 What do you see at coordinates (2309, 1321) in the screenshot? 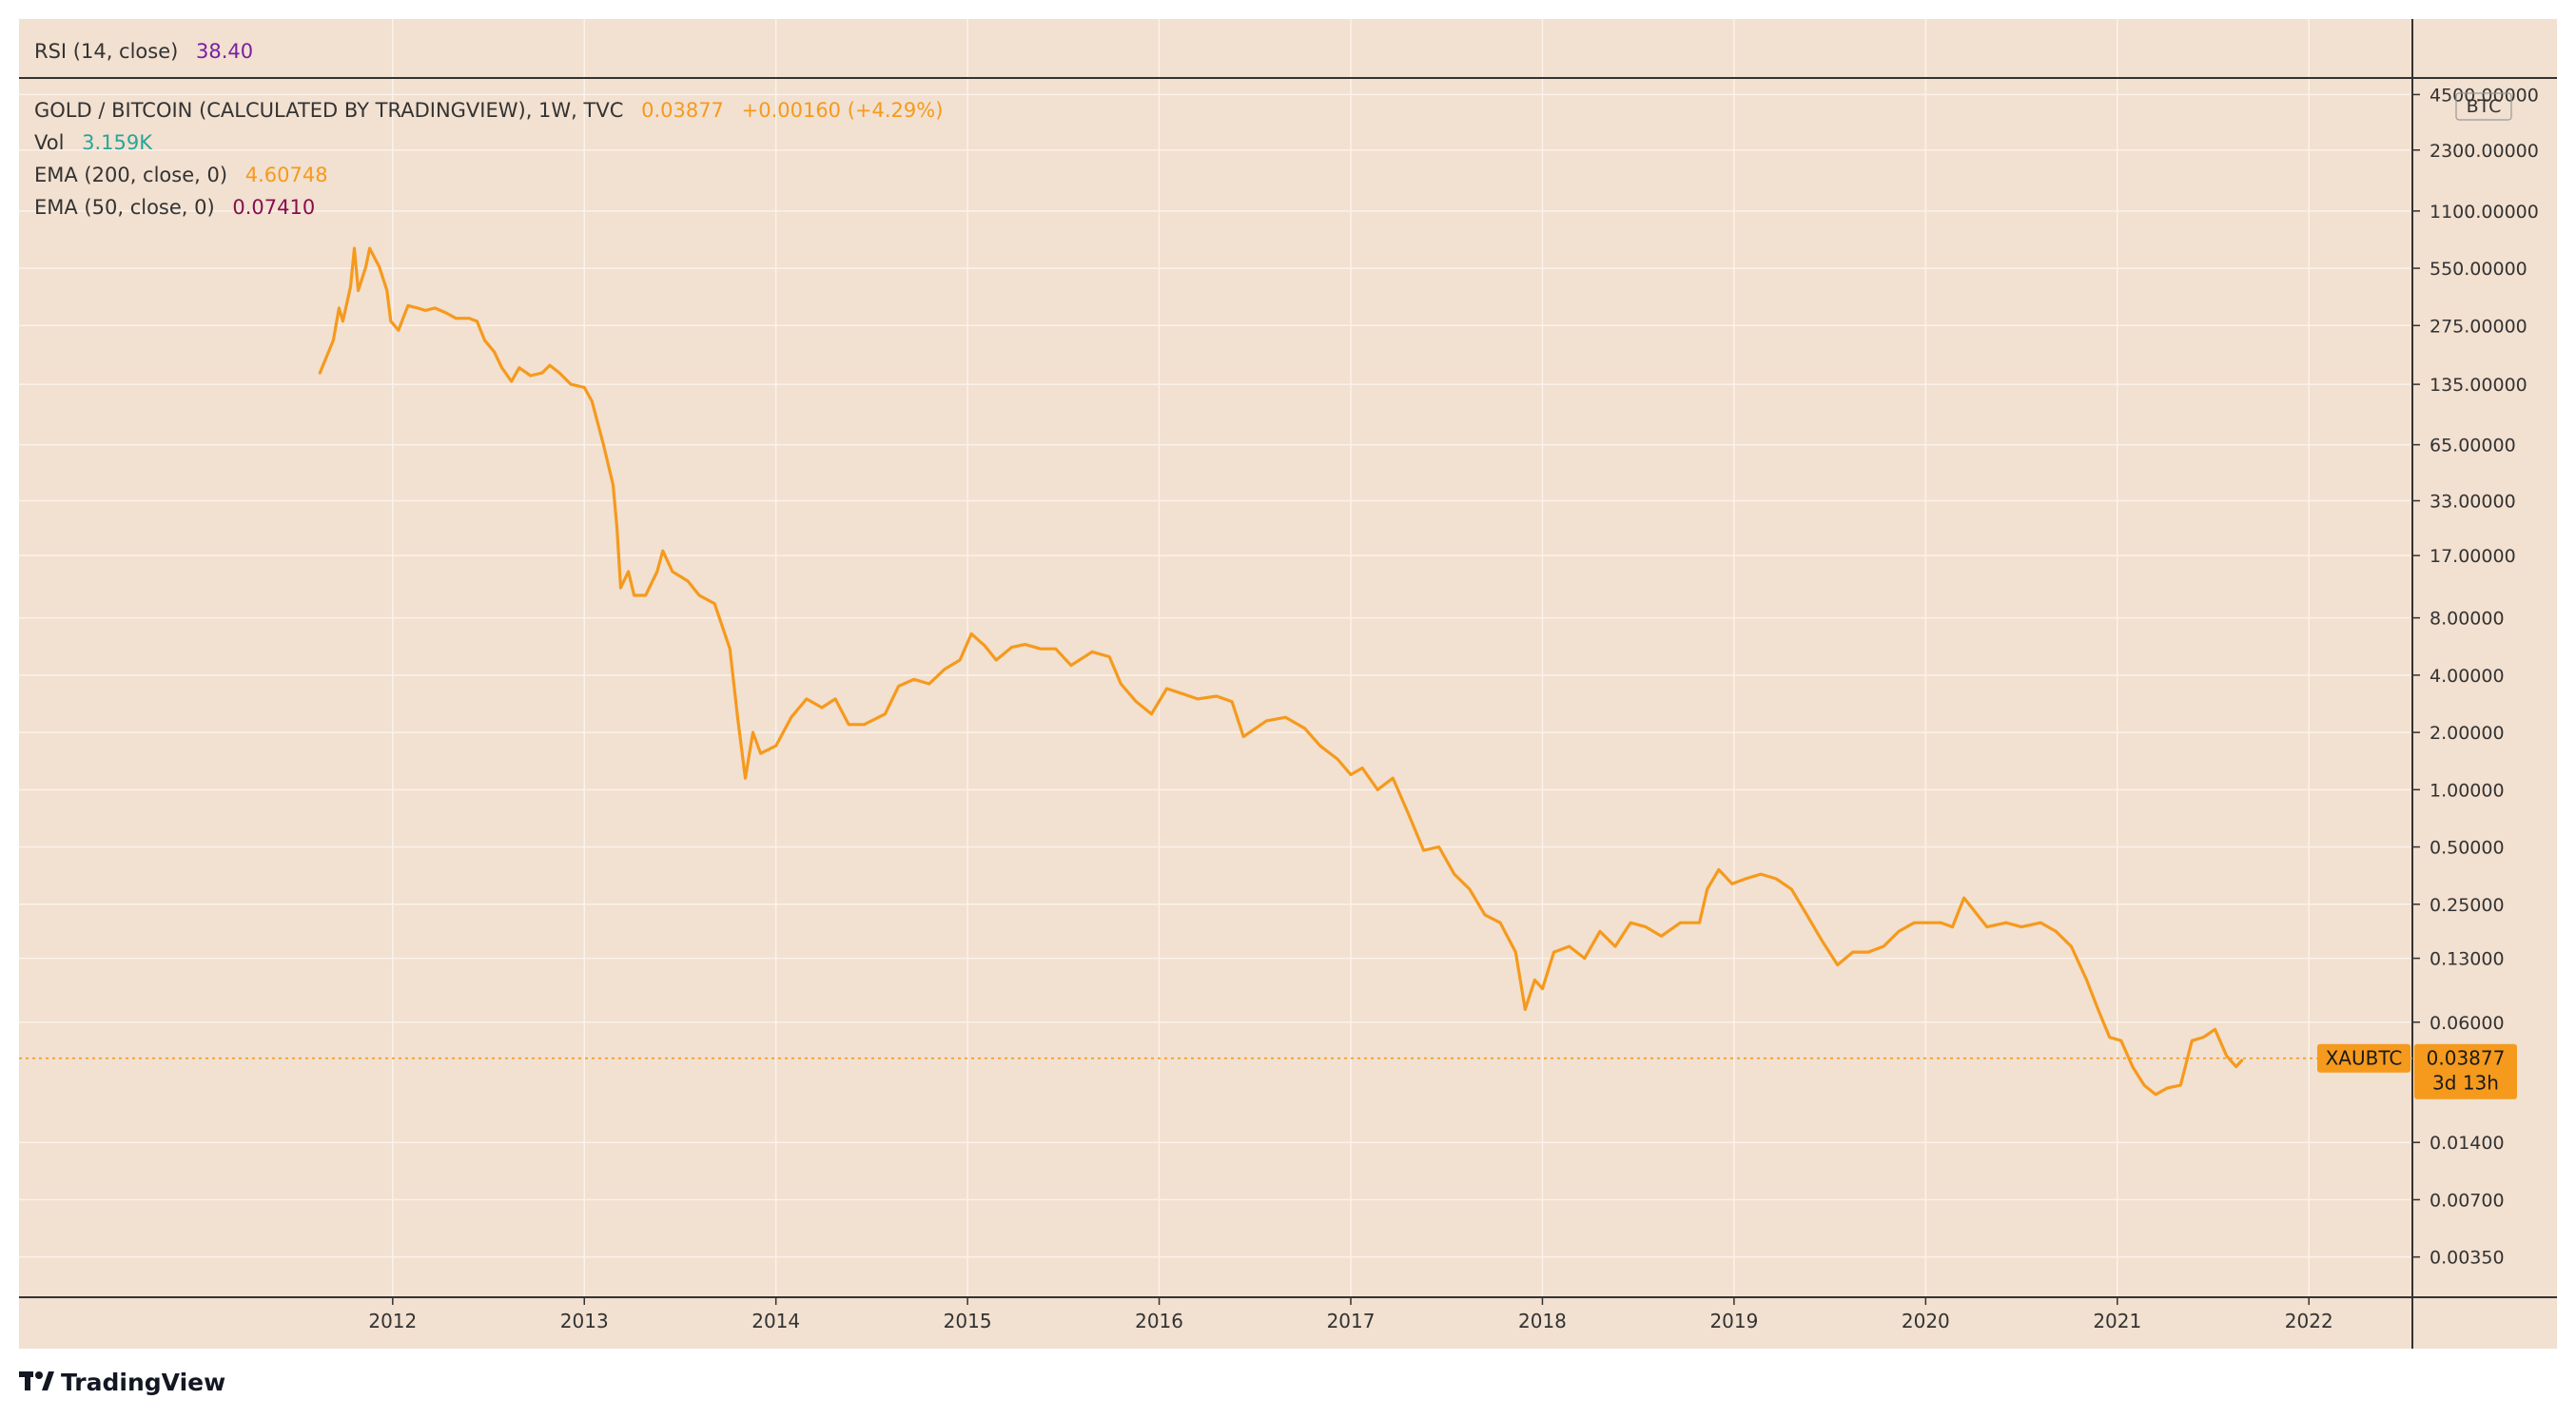
I see `x-tick-label: 2022` at bounding box center [2309, 1321].